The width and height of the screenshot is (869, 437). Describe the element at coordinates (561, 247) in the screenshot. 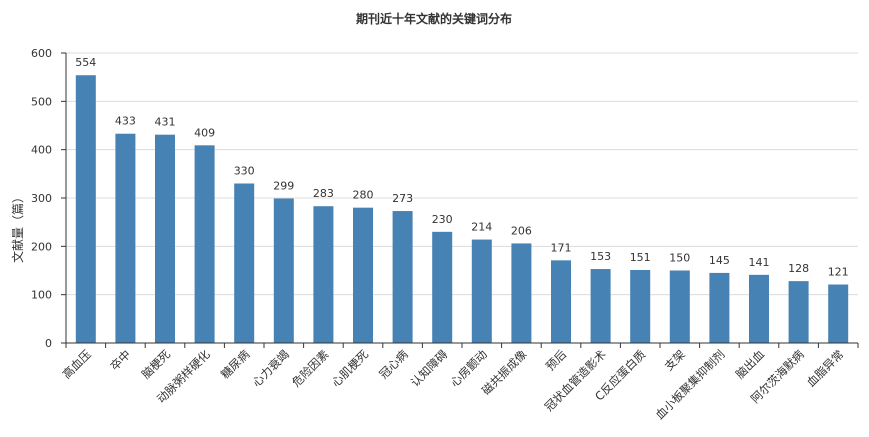

I see `data-label: 171` at that location.